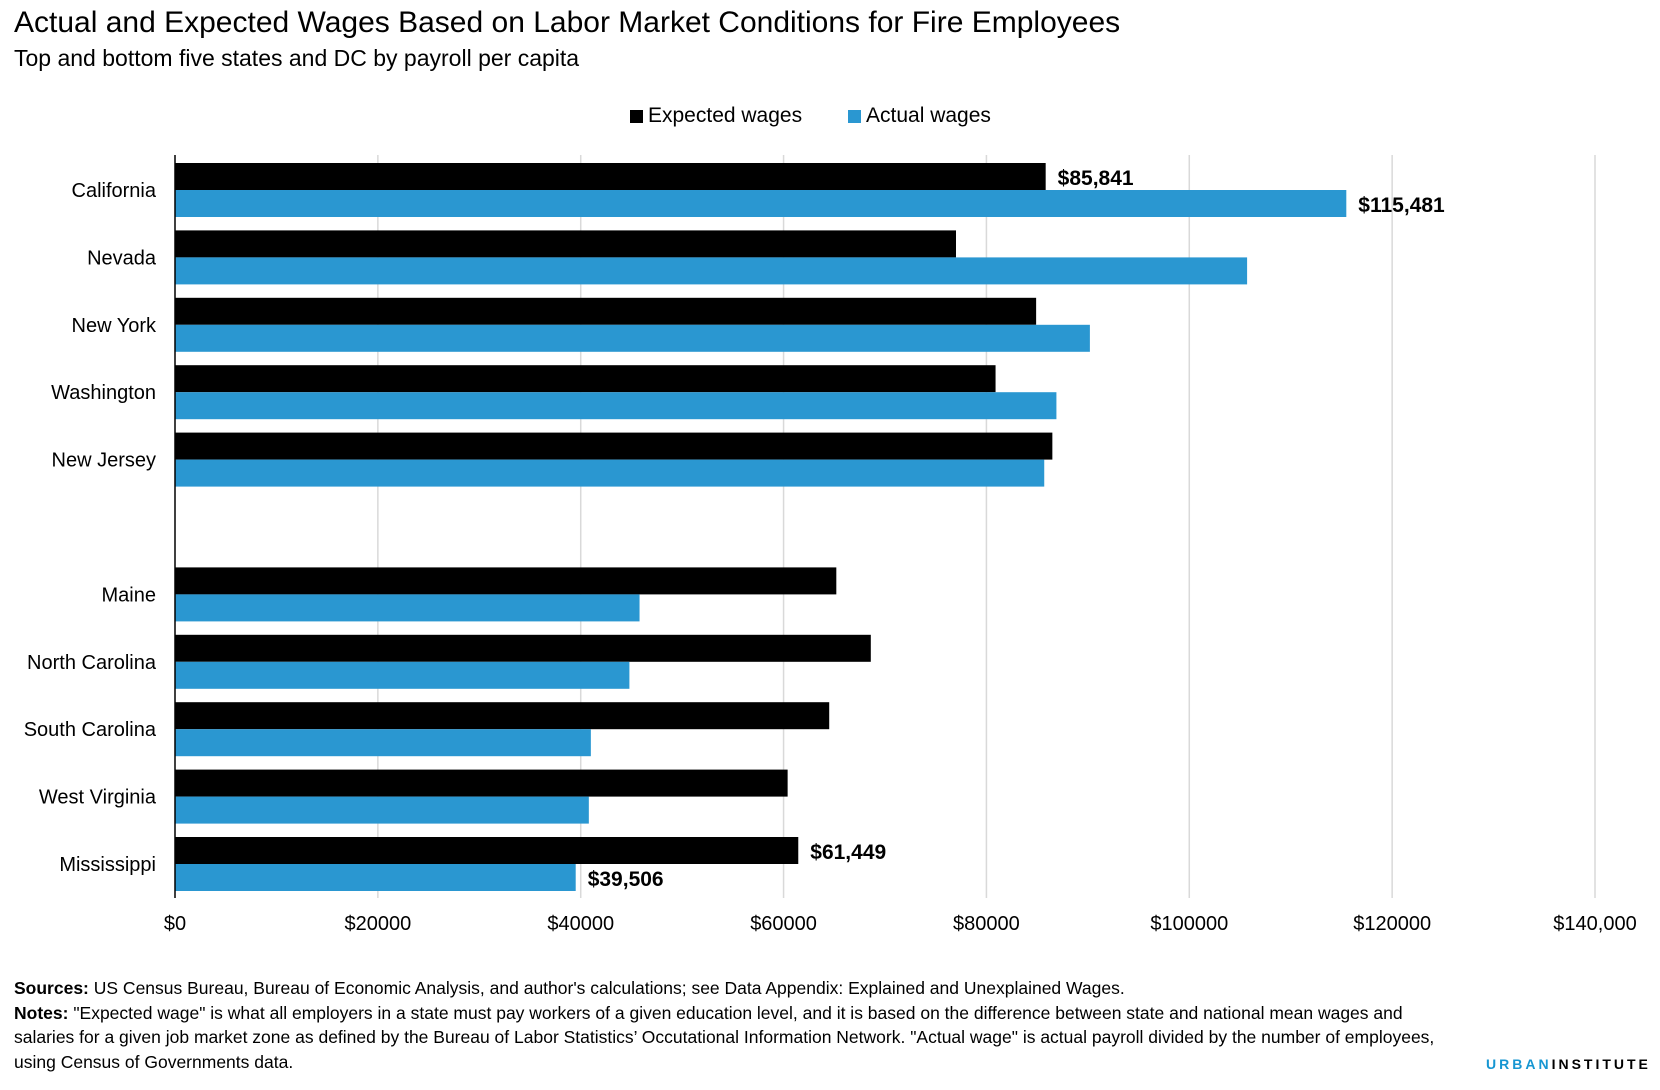  I want to click on bar-south-carolina-expected, so click(502, 716).